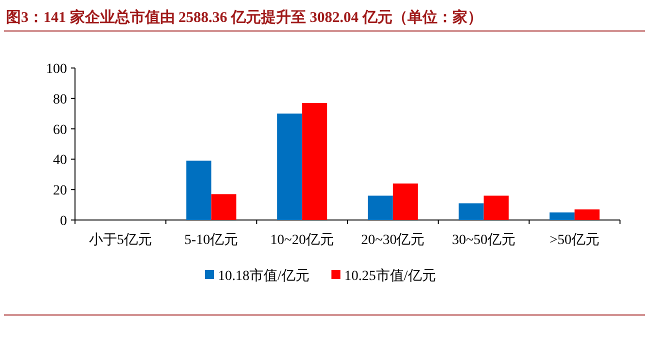 This screenshot has height=346, width=649. Describe the element at coordinates (60, 191) in the screenshot. I see `y-tick-label: 20` at that location.